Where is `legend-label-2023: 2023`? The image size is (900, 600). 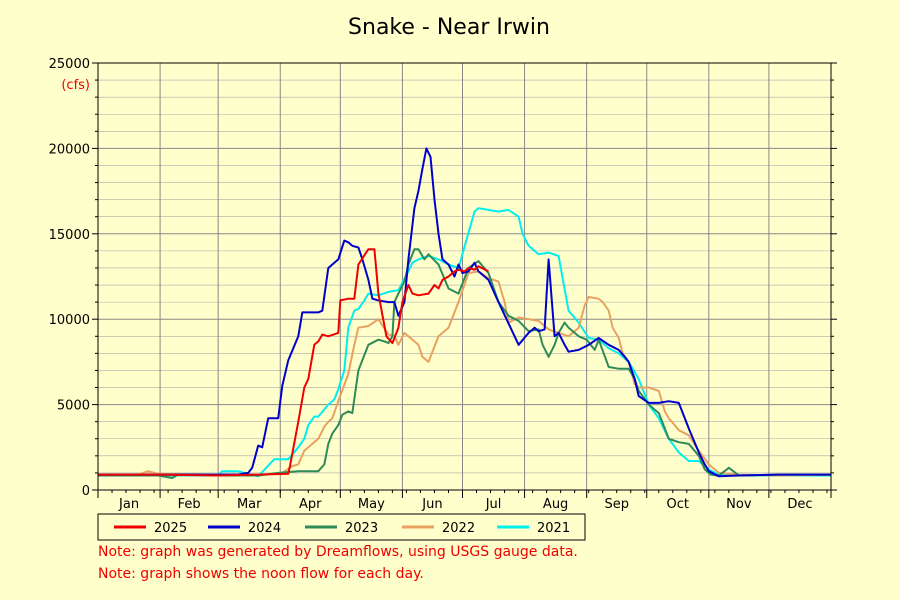
legend-label-2023: 2023 is located at coordinates (361, 528).